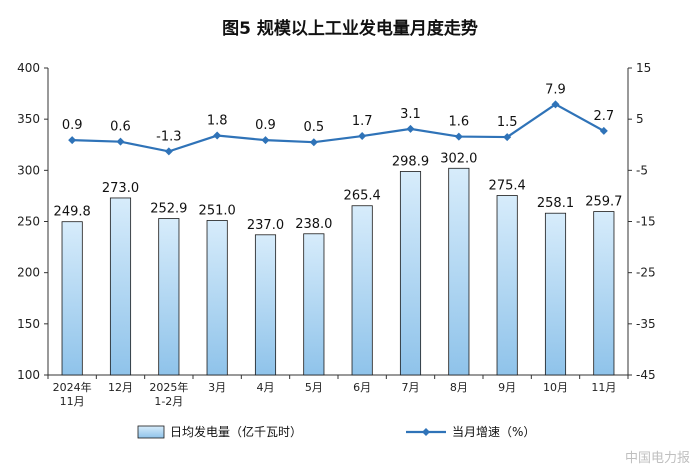  Describe the element at coordinates (507, 186) in the screenshot. I see `bar-value-label: 275.4` at that location.